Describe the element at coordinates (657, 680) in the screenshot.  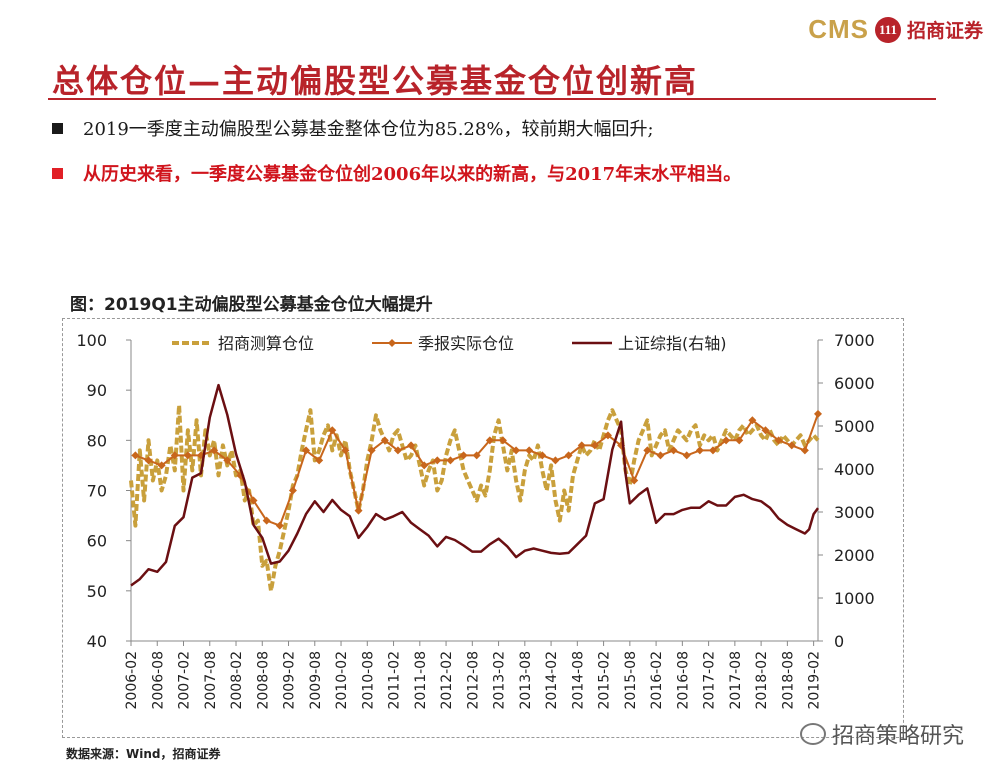
I see `x-tick-label: 2016-02` at that location.